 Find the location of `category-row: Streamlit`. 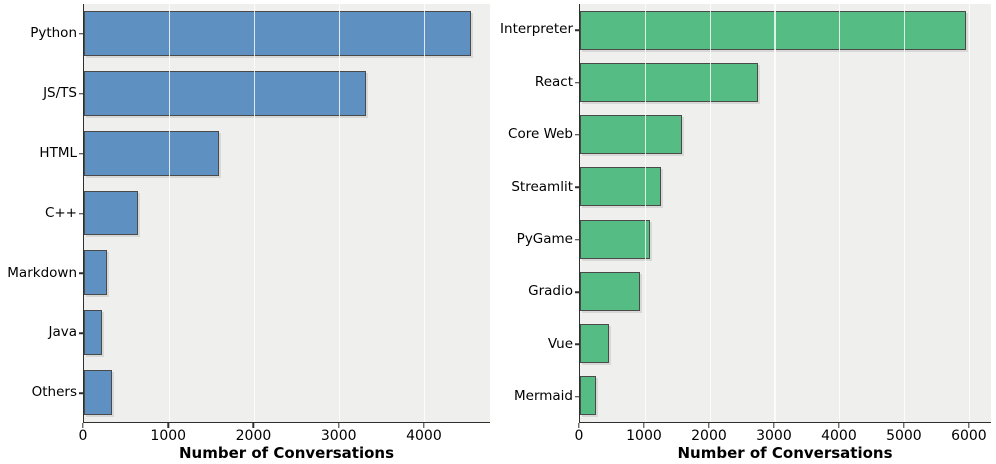

category-row: Streamlit is located at coordinates (537, 187).